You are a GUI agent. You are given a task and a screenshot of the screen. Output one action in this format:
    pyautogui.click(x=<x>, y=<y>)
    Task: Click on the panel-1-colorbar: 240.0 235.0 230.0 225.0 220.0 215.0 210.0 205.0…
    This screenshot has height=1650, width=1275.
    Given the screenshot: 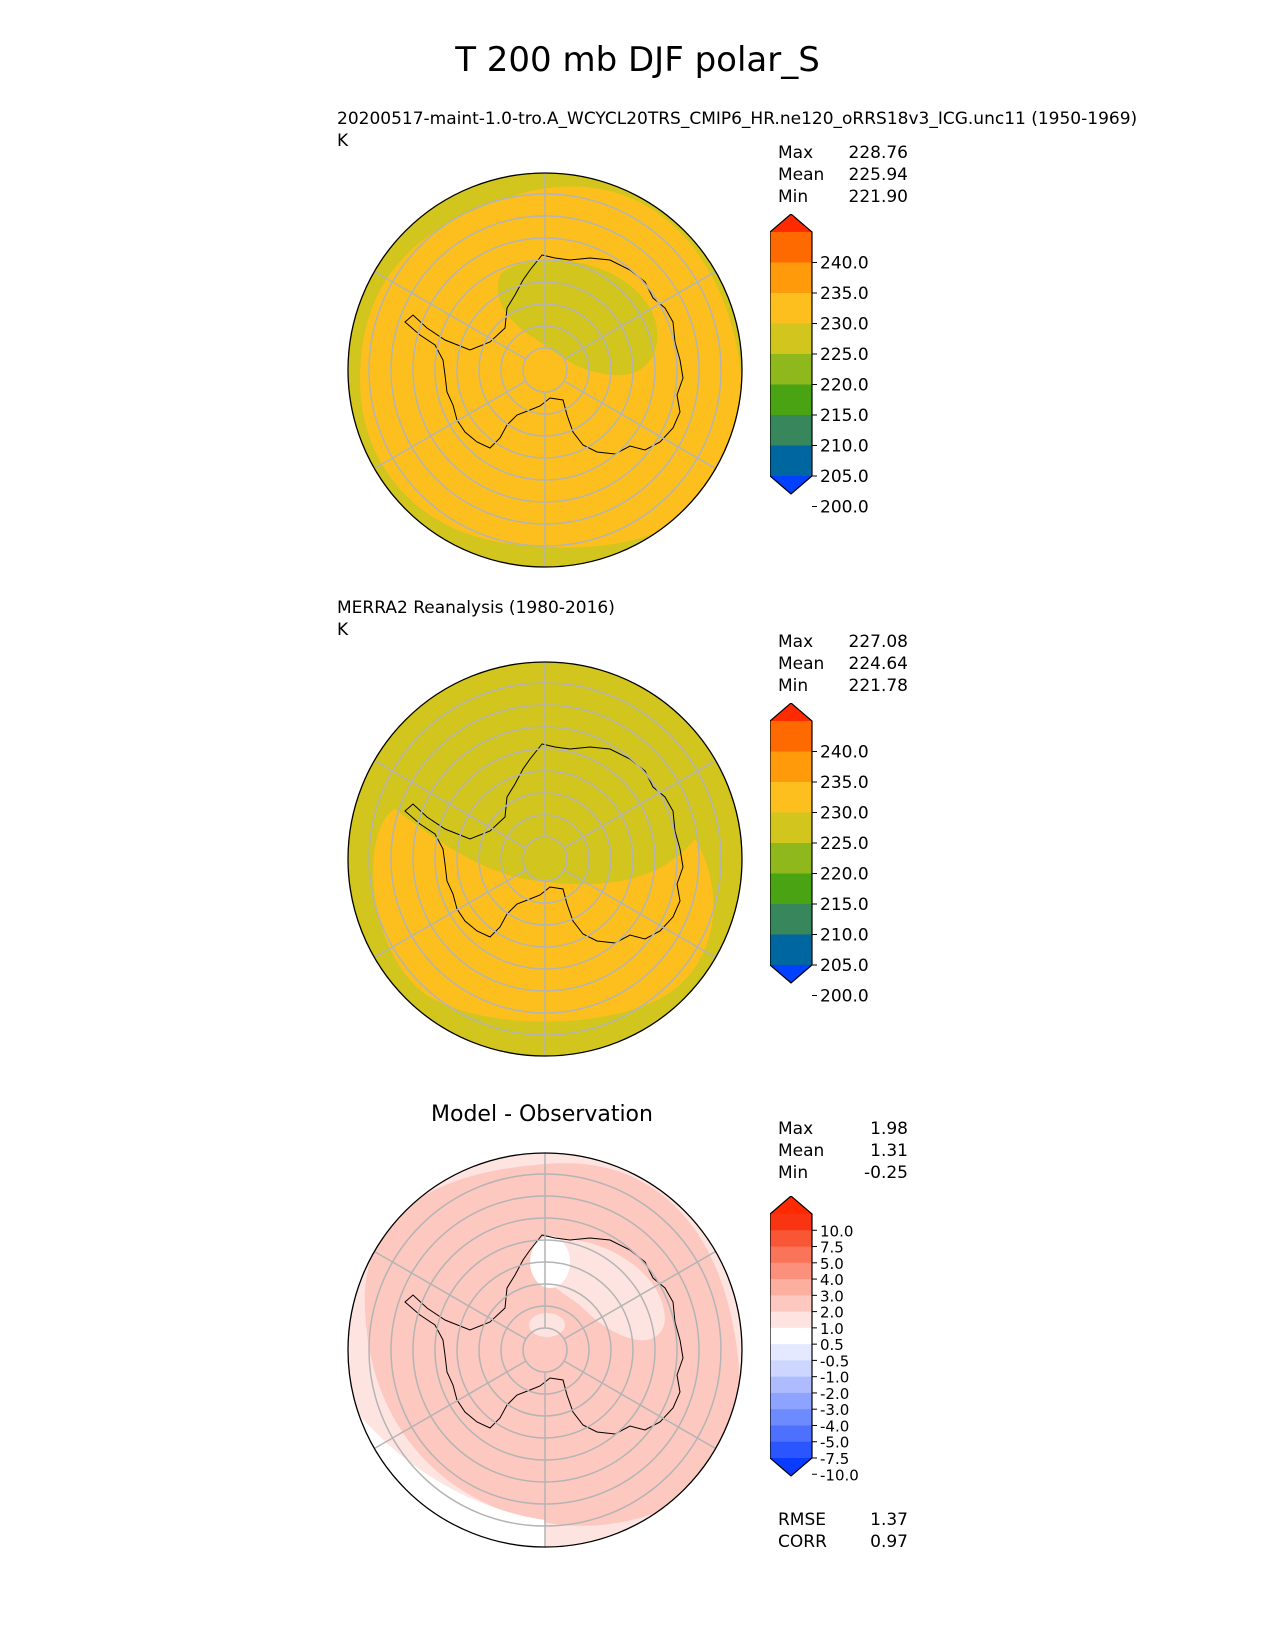 What is the action you would take?
    pyautogui.click(x=819, y=364)
    